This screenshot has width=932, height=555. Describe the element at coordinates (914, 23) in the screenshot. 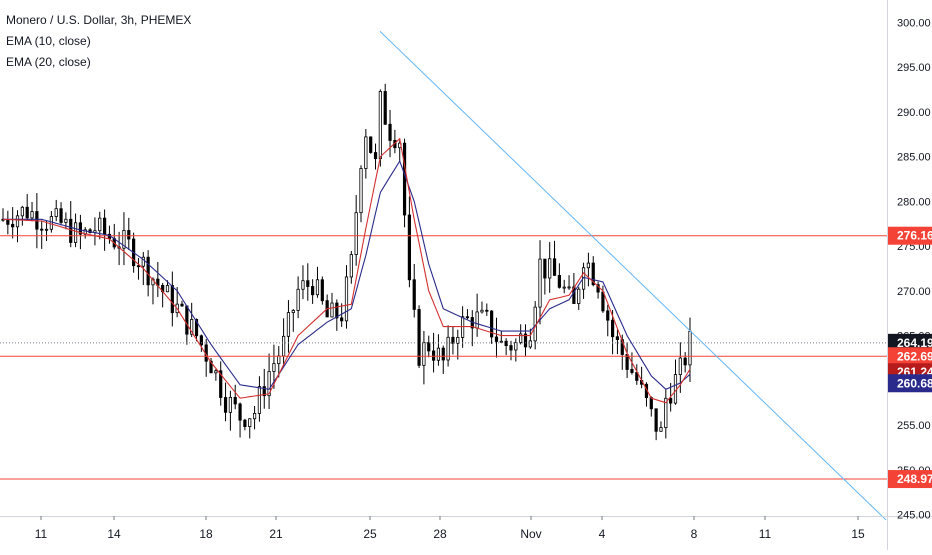

I see `y-tick-label: 300.00` at that location.